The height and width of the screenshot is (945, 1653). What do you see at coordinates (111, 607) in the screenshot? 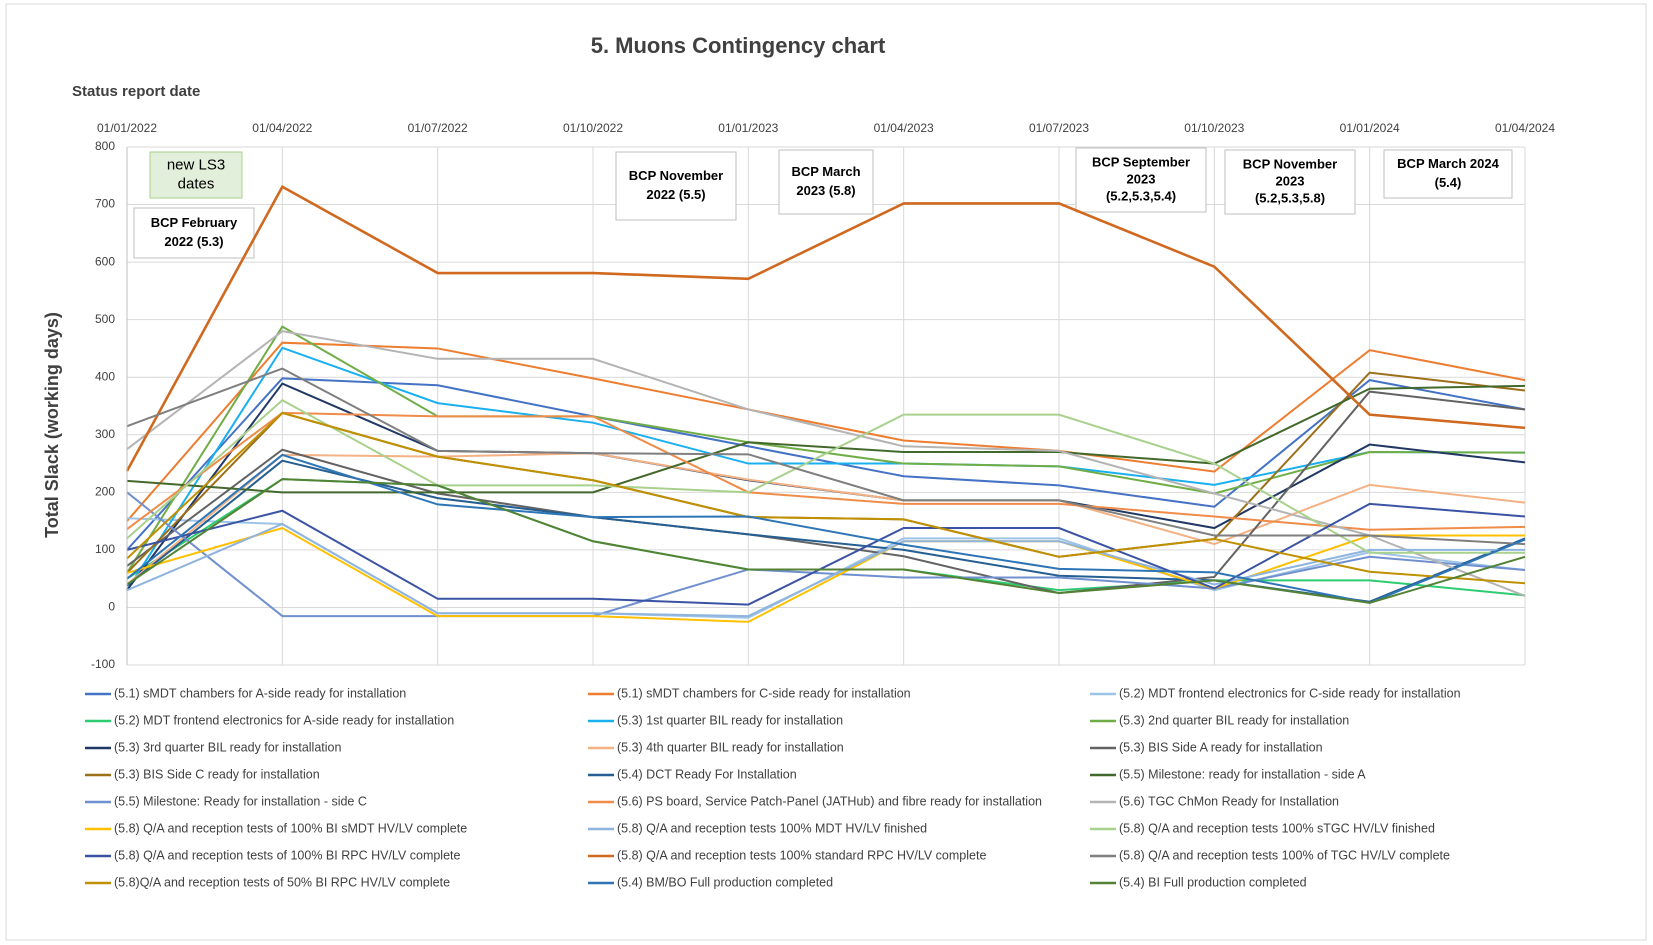
I see `y-tick-label: 0` at bounding box center [111, 607].